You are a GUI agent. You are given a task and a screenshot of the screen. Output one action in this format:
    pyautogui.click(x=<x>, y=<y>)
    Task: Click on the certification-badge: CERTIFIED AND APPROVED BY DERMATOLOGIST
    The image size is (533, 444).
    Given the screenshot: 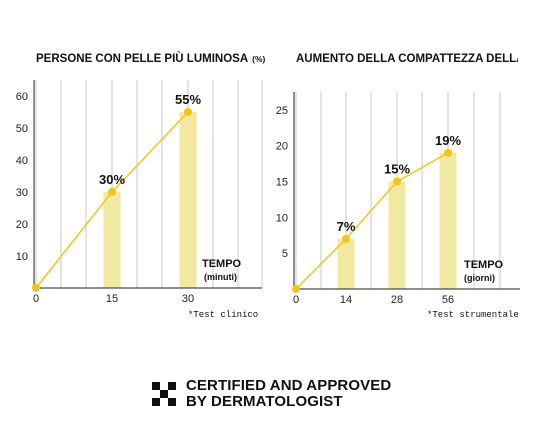 What is the action you would take?
    pyautogui.click(x=271, y=394)
    